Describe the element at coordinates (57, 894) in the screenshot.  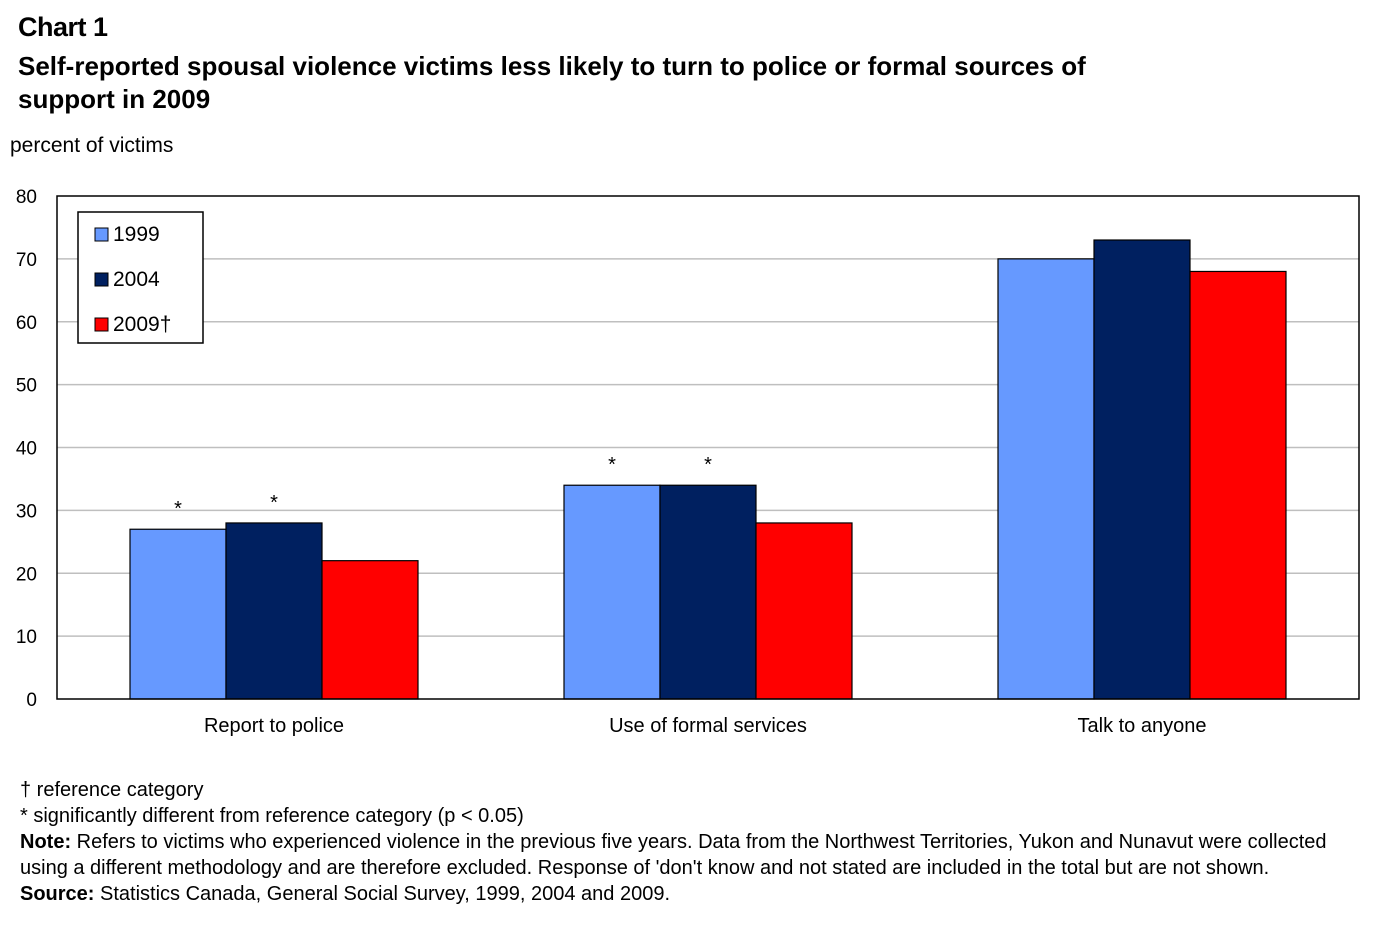
I see `source-label: Source:` at that location.